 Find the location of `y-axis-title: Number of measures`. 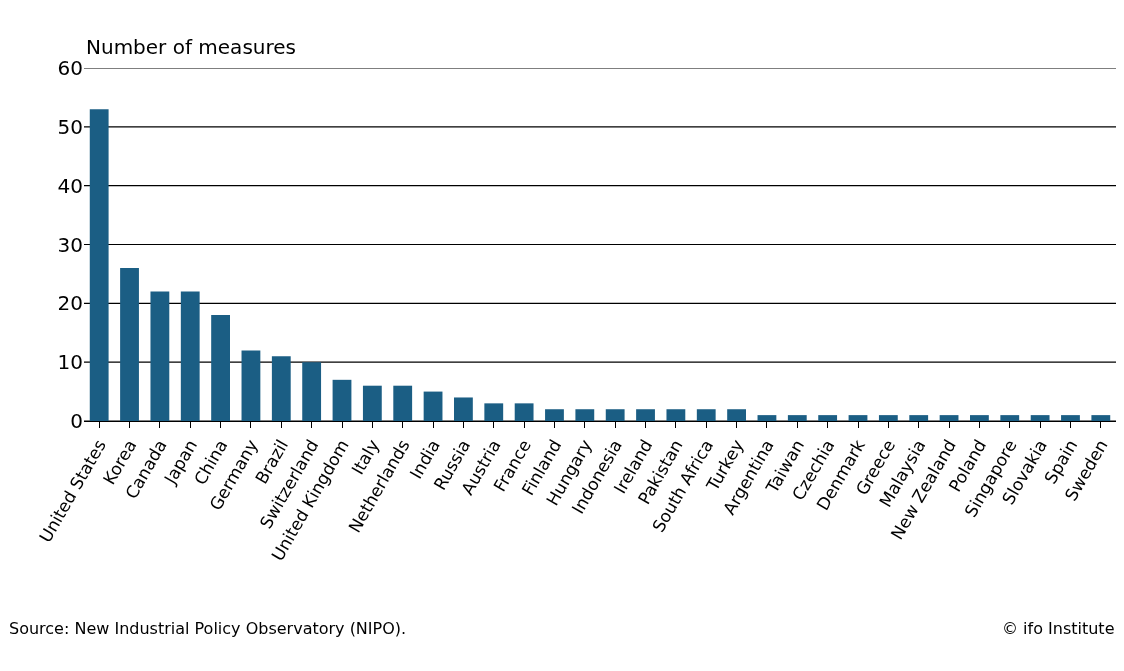

y-axis-title: Number of measures is located at coordinates (191, 47).